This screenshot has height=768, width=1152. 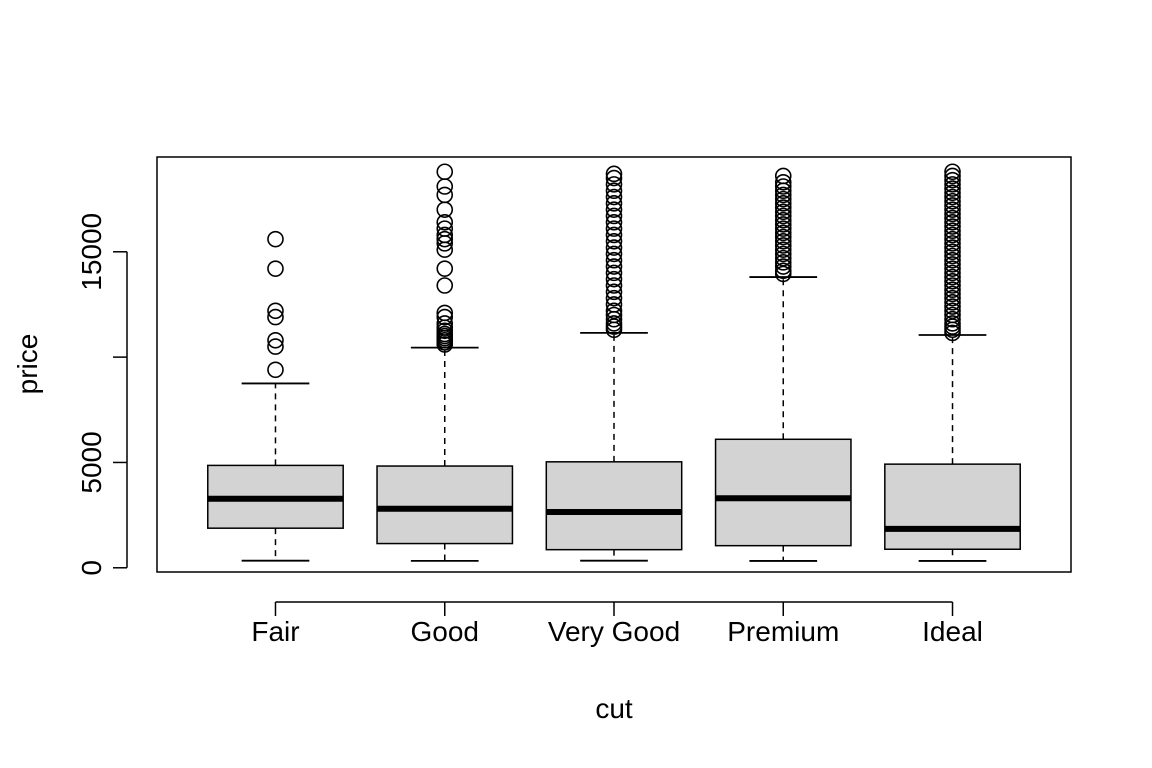 What do you see at coordinates (617, 624) in the screenshot?
I see `x-axis: Fair Good Very Good Premium Ideal` at bounding box center [617, 624].